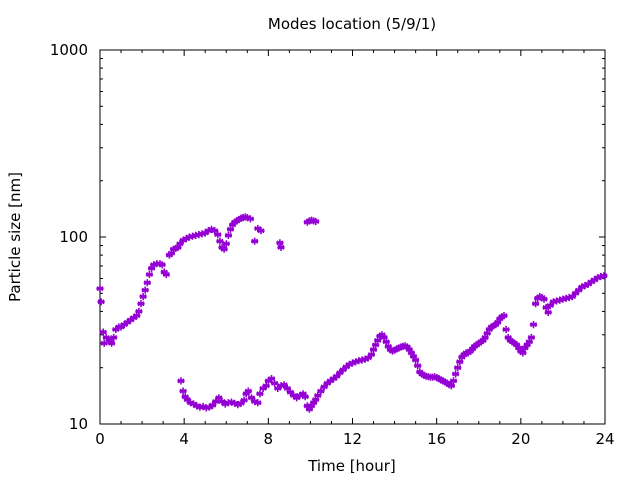 This screenshot has width=640, height=480. Describe the element at coordinates (15, 237) in the screenshot. I see `y-axis-title: Particle size [nm]` at that location.